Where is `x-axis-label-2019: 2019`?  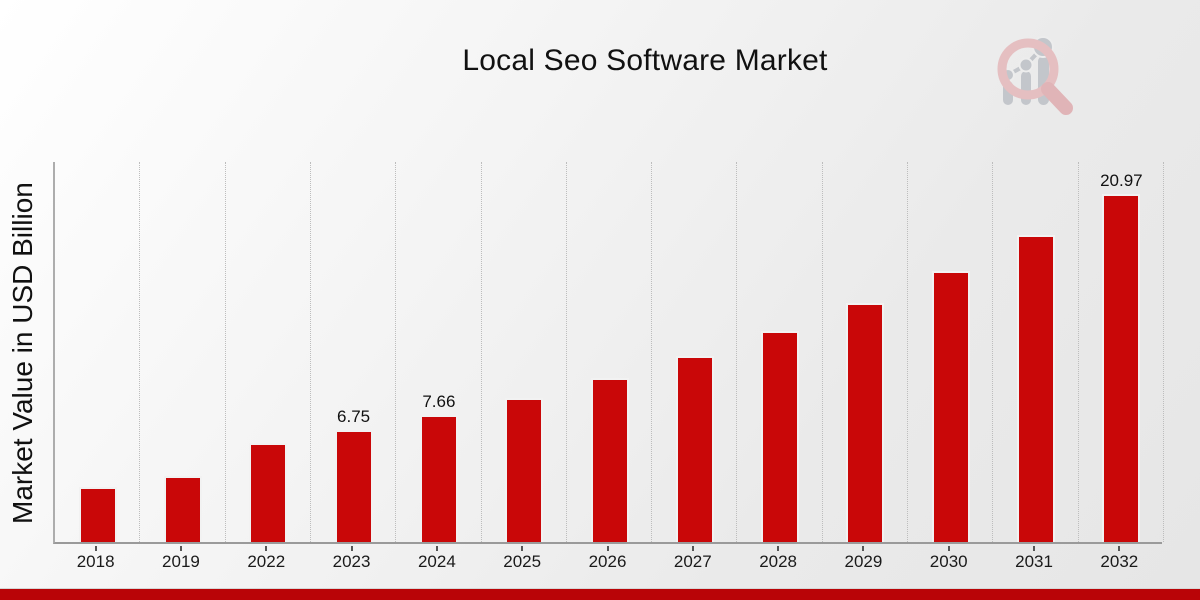
x-axis-label-2019: 2019 is located at coordinates (181, 561).